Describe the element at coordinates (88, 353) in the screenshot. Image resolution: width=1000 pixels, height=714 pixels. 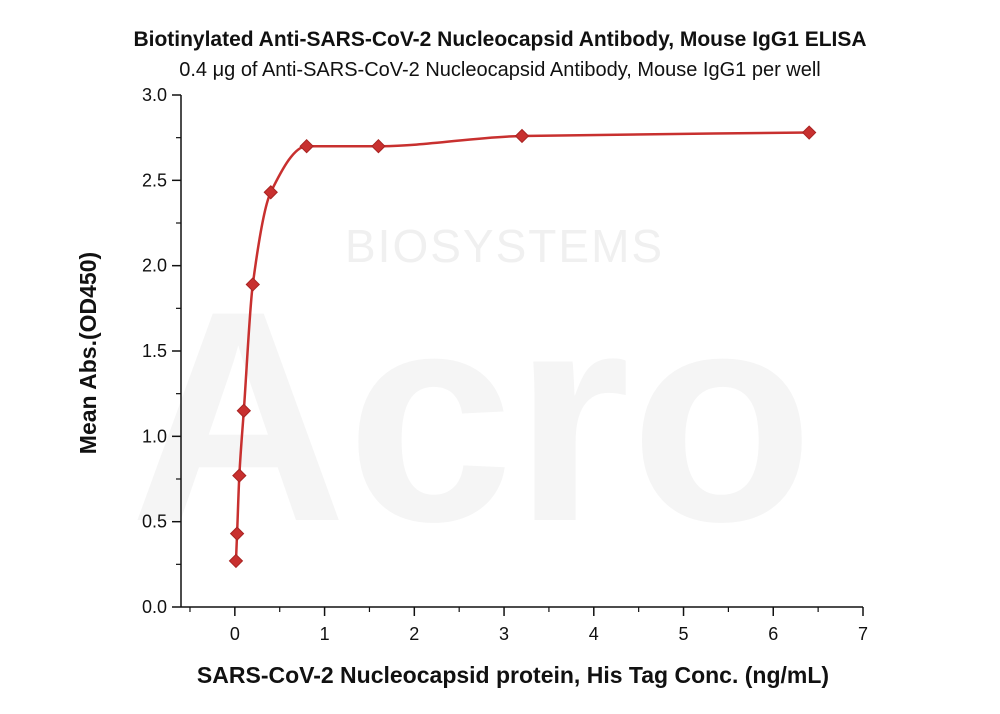
I see `y-axis-label: Mean Abs.(OD450)` at that location.